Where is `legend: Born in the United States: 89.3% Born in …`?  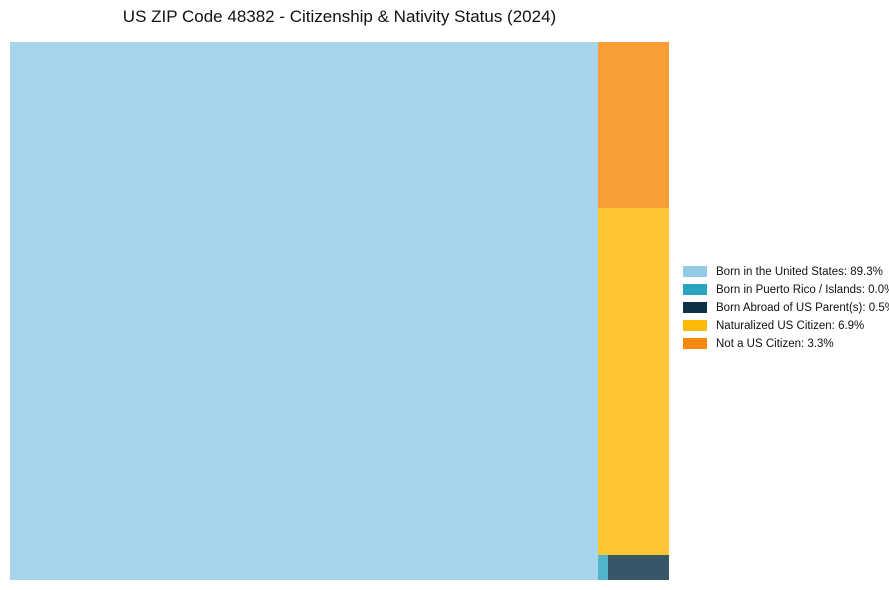
legend: Born in the United States: 89.3% Born in … is located at coordinates (786, 307).